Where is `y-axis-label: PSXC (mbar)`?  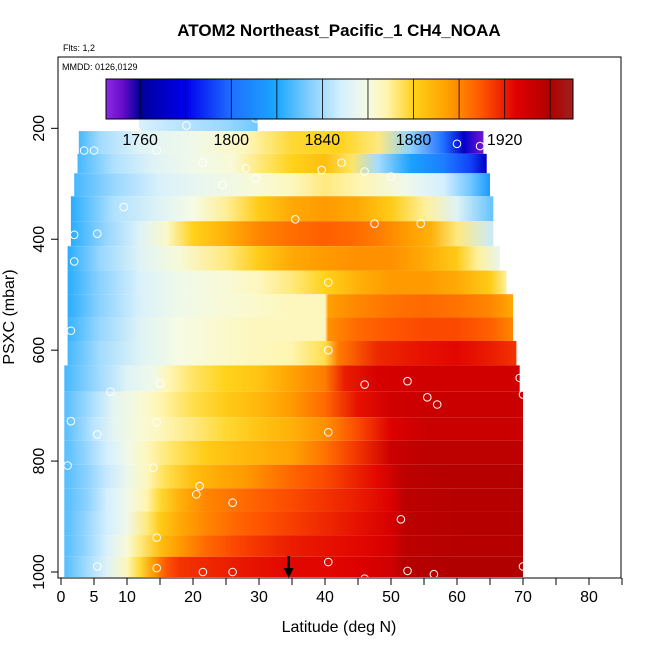 y-axis-label: PSXC (mbar) is located at coordinates (9, 316).